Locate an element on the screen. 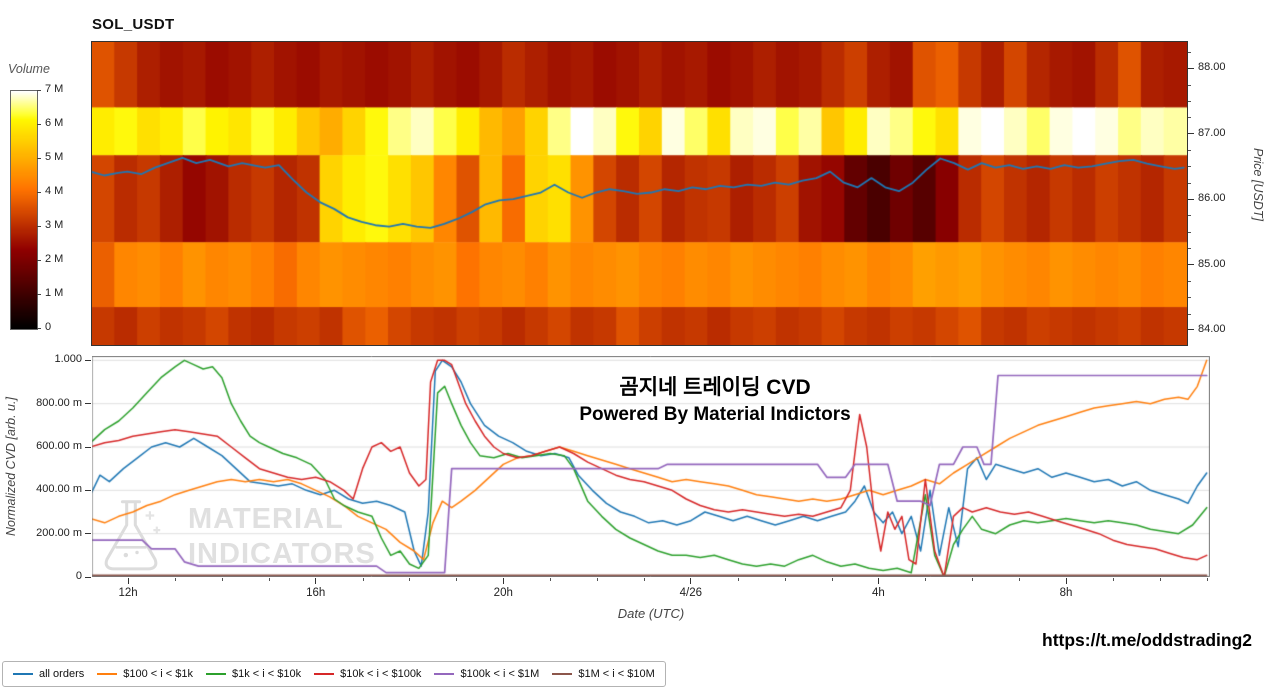  colorbar-tick-label: 1 M is located at coordinates (54, 293).